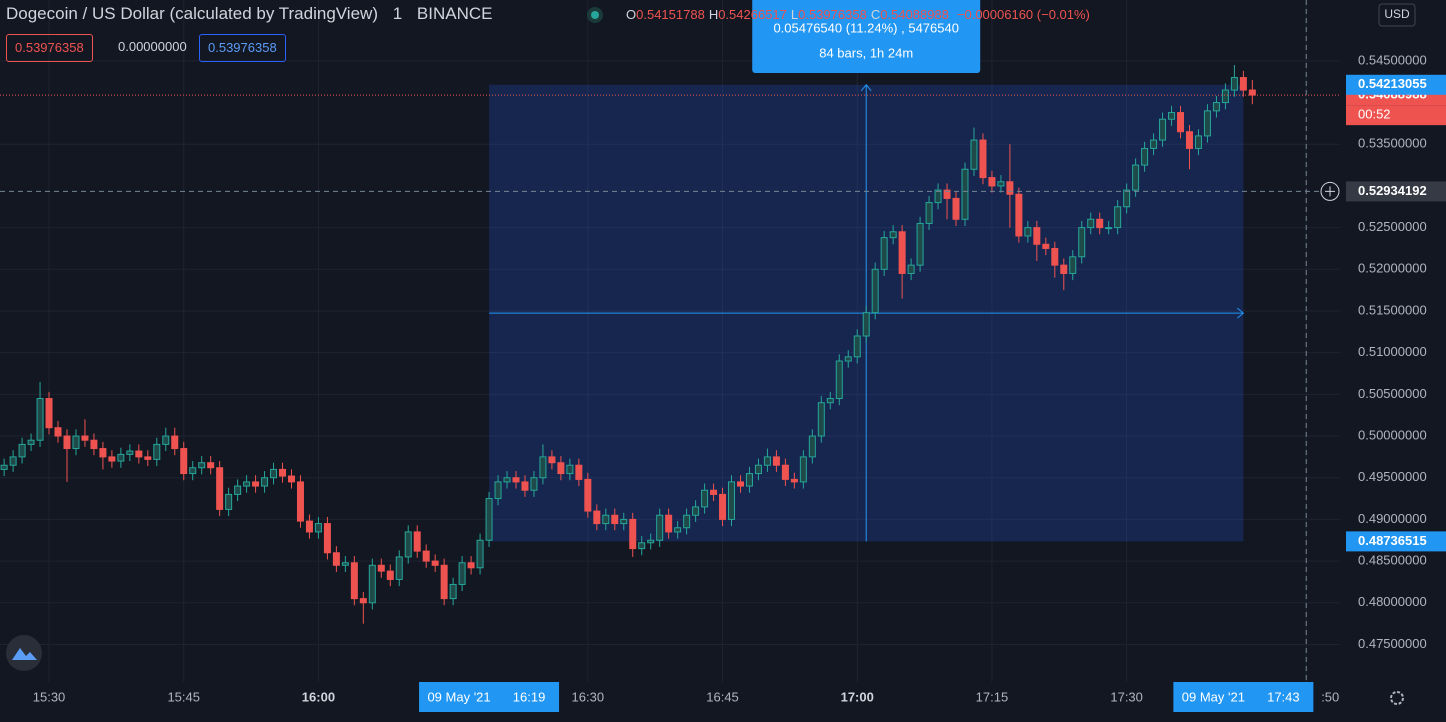 This screenshot has width=1446, height=722. What do you see at coordinates (1392, 476) in the screenshot?
I see `y-tick-label: 0.49500000` at bounding box center [1392, 476].